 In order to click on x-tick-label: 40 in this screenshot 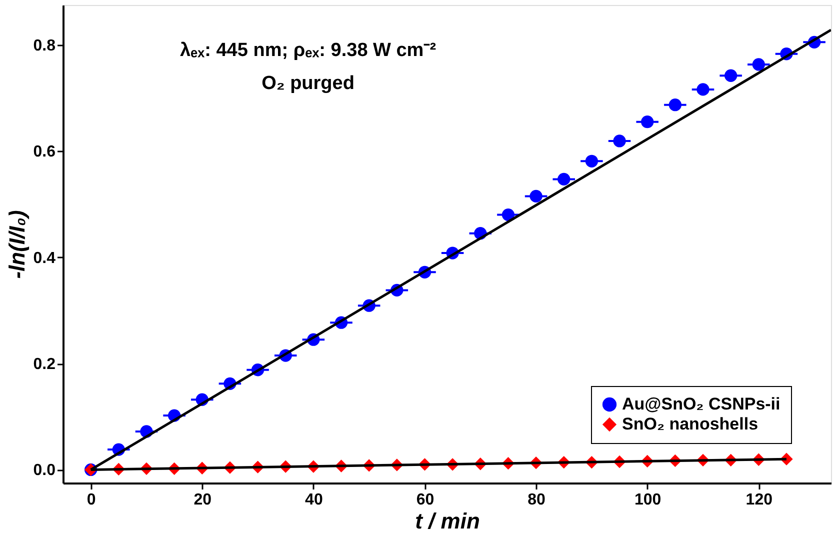, I will do `click(314, 500)`.